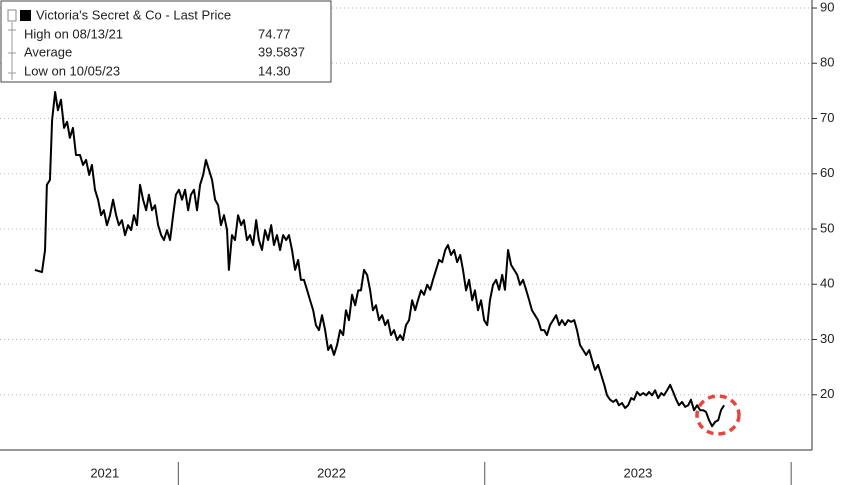  Describe the element at coordinates (12, 51) in the screenshot. I see `legend-tree` at that location.